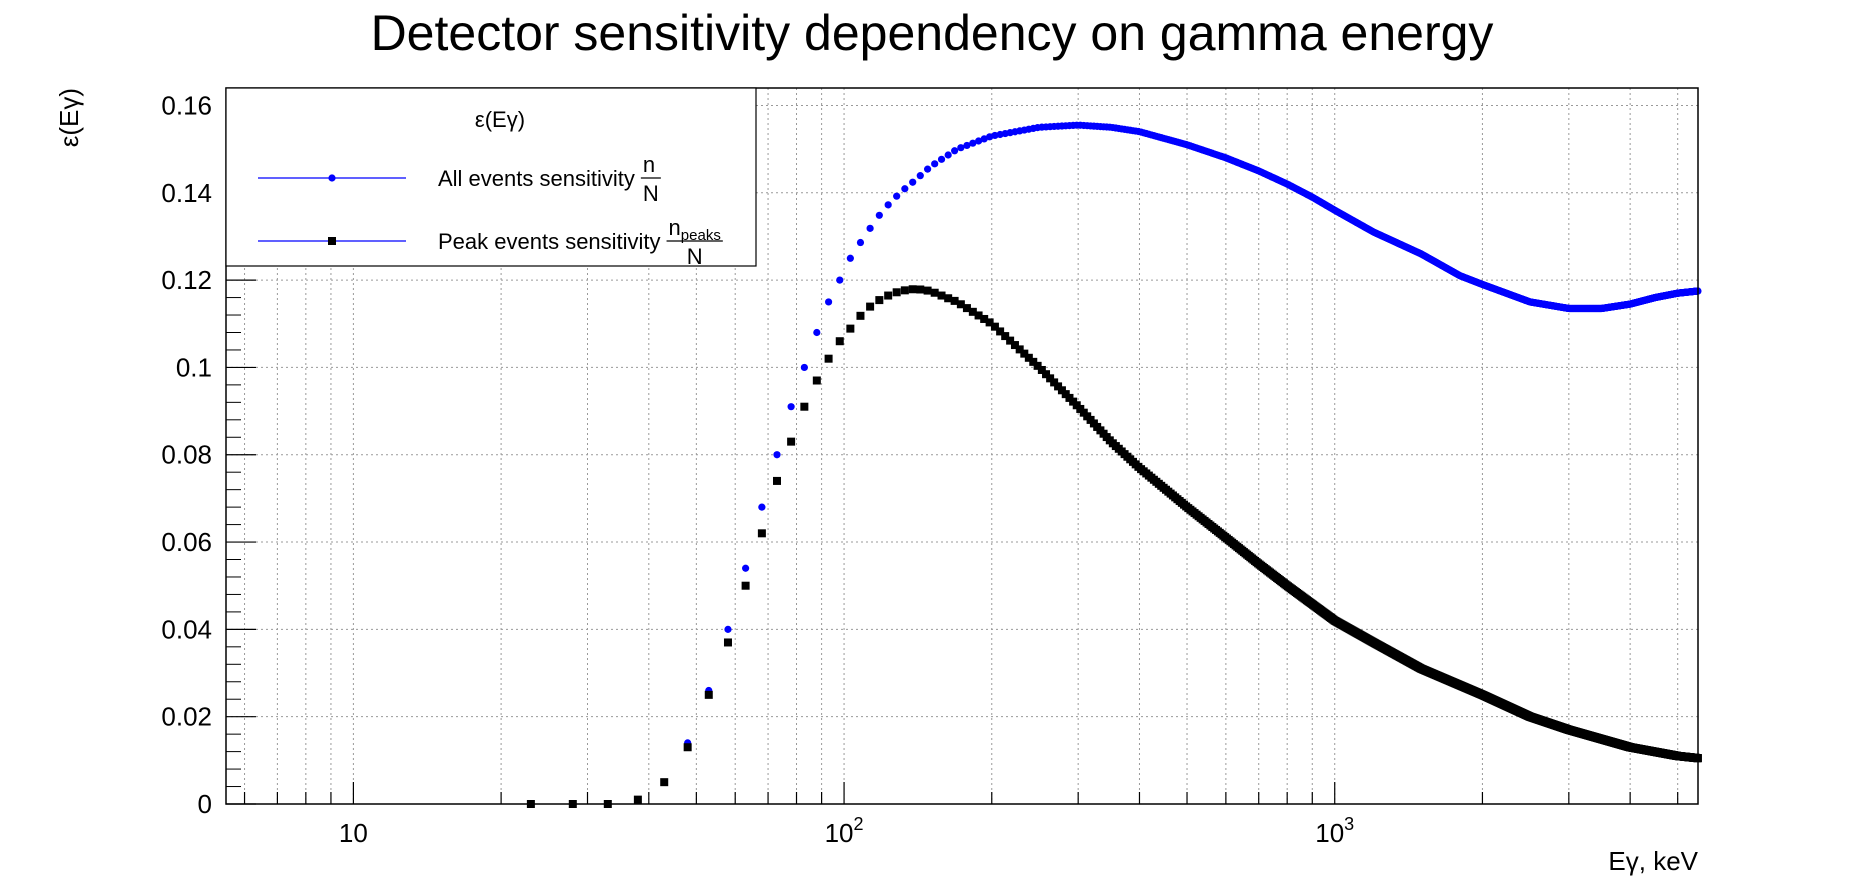  I want to click on y-tick-label: 0.08, so click(186, 455).